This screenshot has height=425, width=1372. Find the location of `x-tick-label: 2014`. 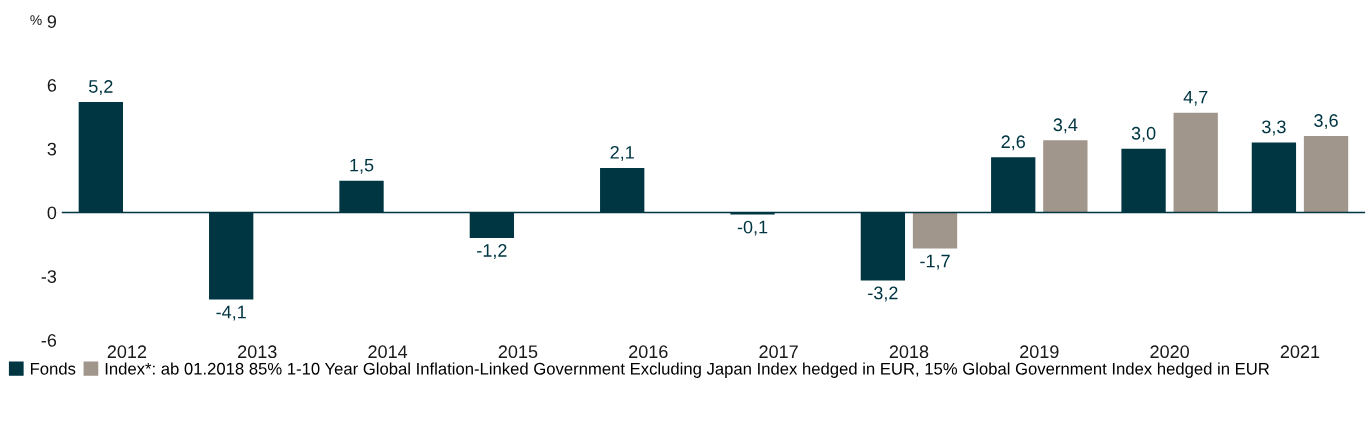

x-tick-label: 2014 is located at coordinates (388, 352).